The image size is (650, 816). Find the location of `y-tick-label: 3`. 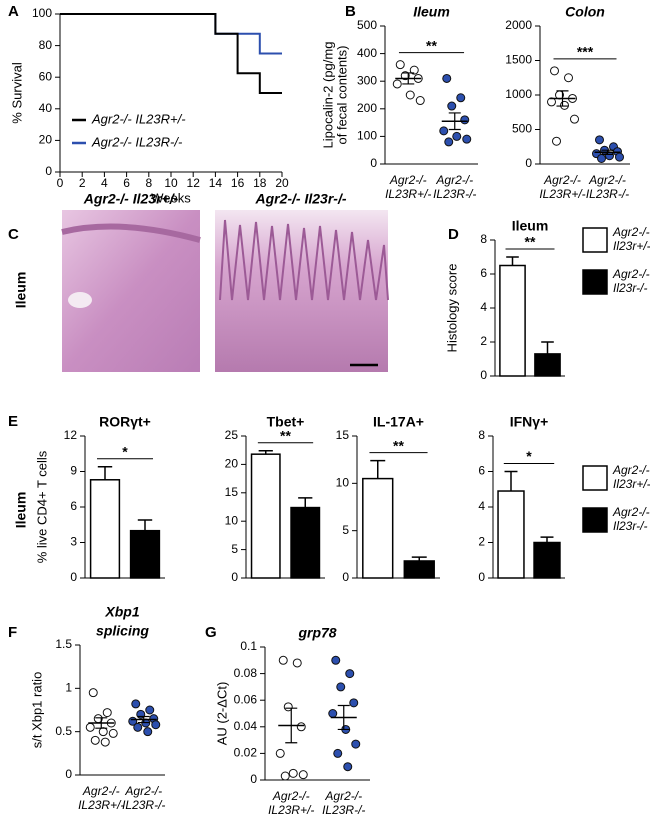

y-tick-label: 3 is located at coordinates (73, 542).